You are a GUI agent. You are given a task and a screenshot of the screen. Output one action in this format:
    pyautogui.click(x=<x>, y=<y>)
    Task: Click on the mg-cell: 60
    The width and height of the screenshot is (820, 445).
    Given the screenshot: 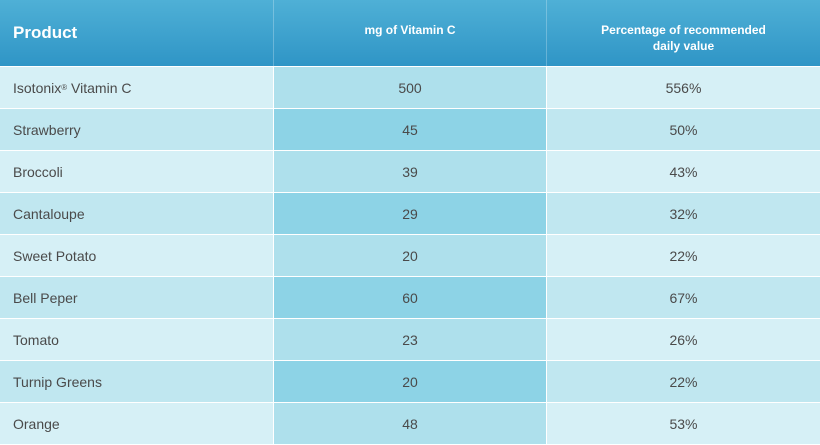 What is the action you would take?
    pyautogui.click(x=409, y=297)
    